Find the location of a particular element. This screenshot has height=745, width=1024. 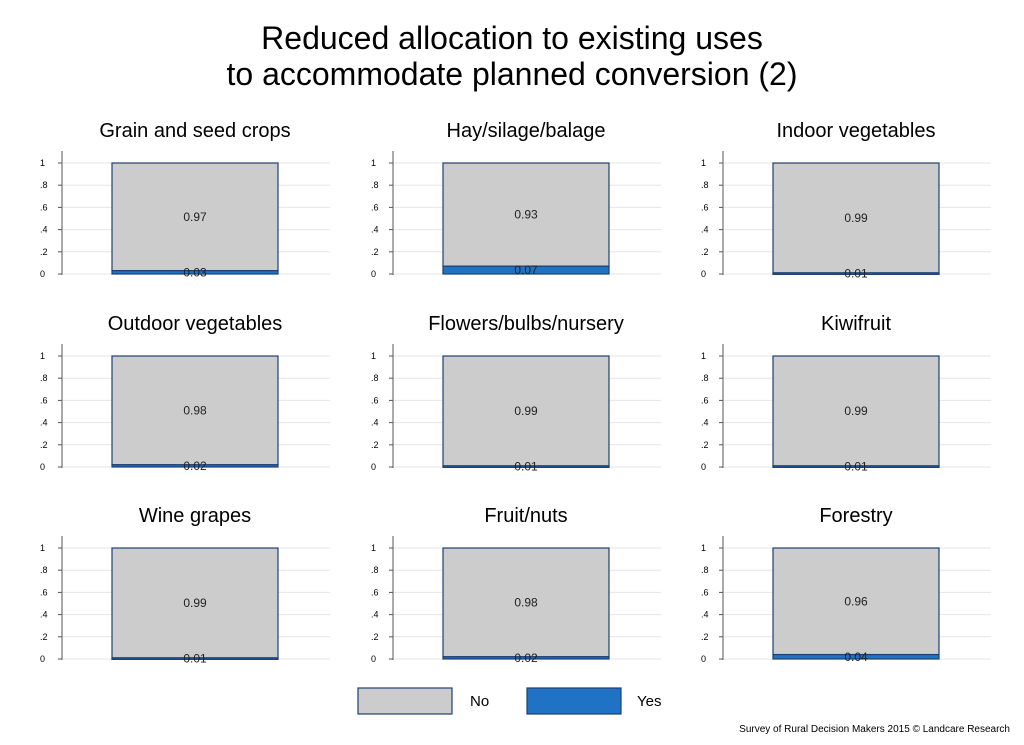

panel-5-tick-label: 1 is located at coordinates (373, 356).